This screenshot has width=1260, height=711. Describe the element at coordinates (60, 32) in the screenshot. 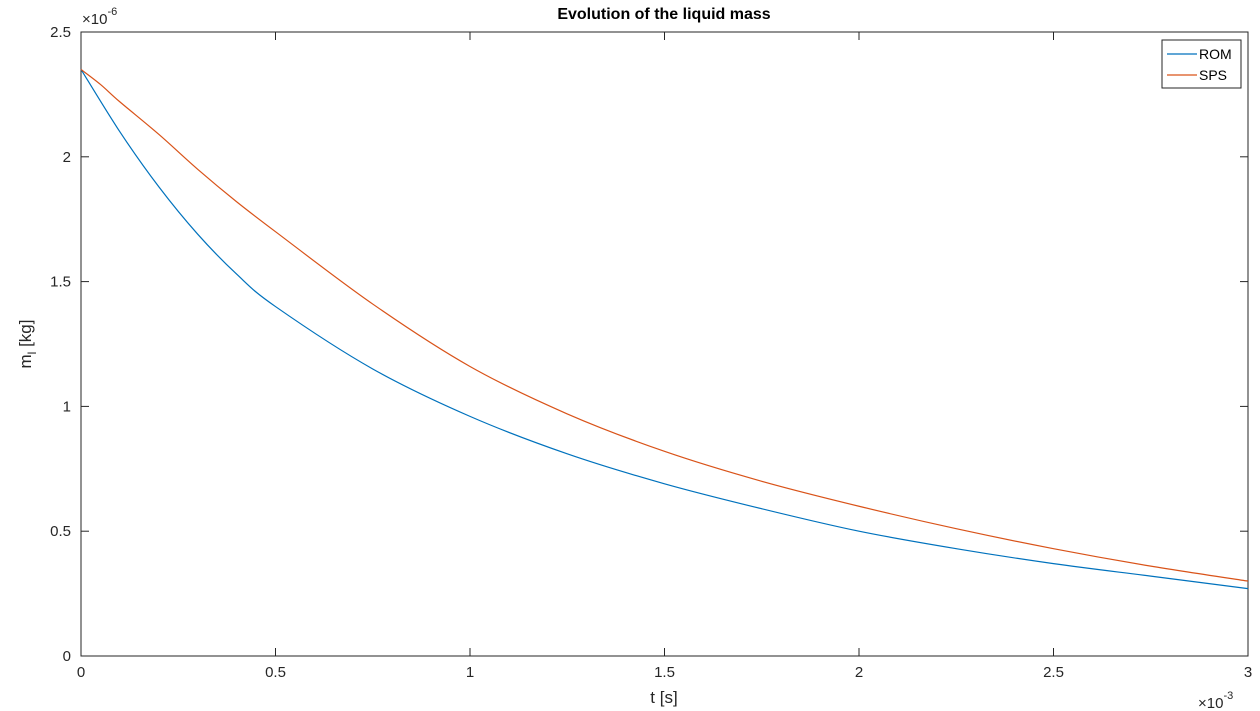

I see `y-tick-label: 2.5` at that location.